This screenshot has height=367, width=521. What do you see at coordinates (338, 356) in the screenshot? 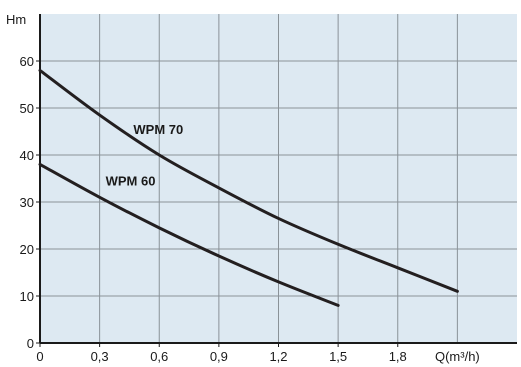
I see `x-tick-label: 1,5` at bounding box center [338, 356].